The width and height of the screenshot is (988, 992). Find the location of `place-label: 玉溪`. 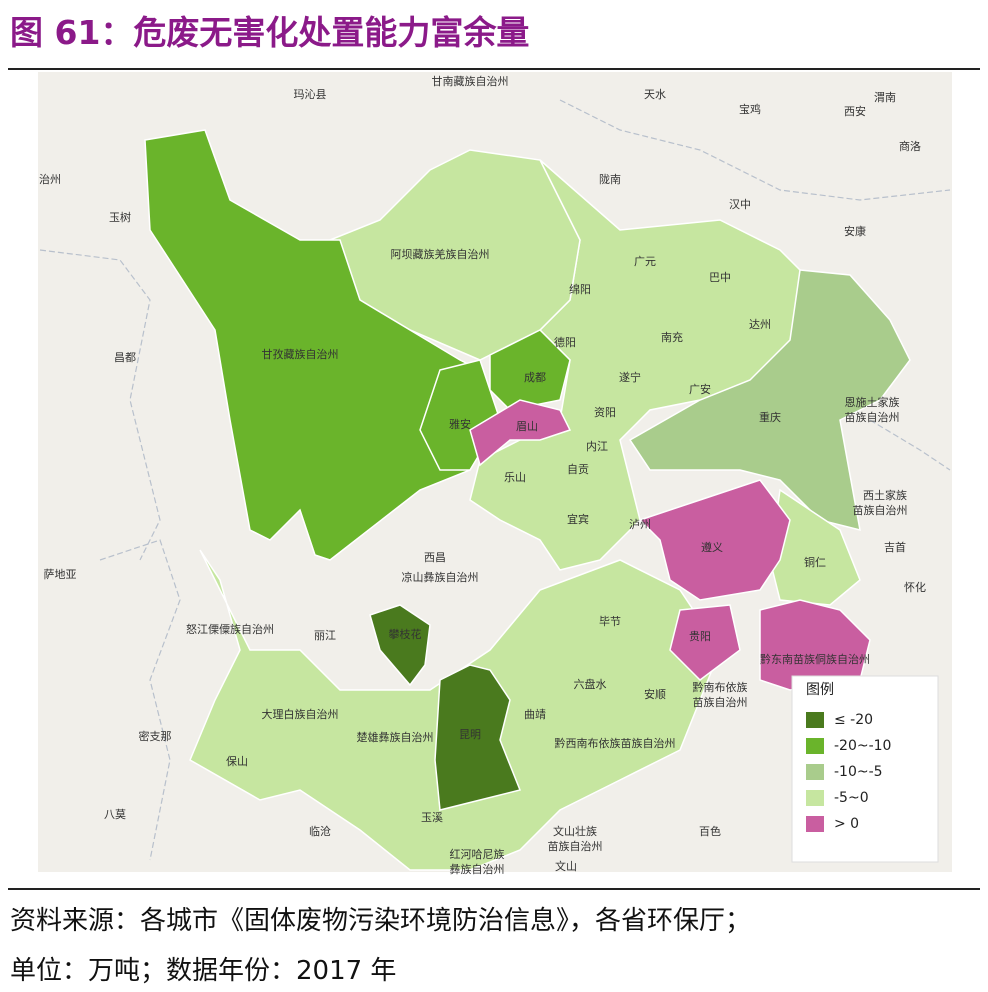

place-label: 玉溪 is located at coordinates (432, 817).